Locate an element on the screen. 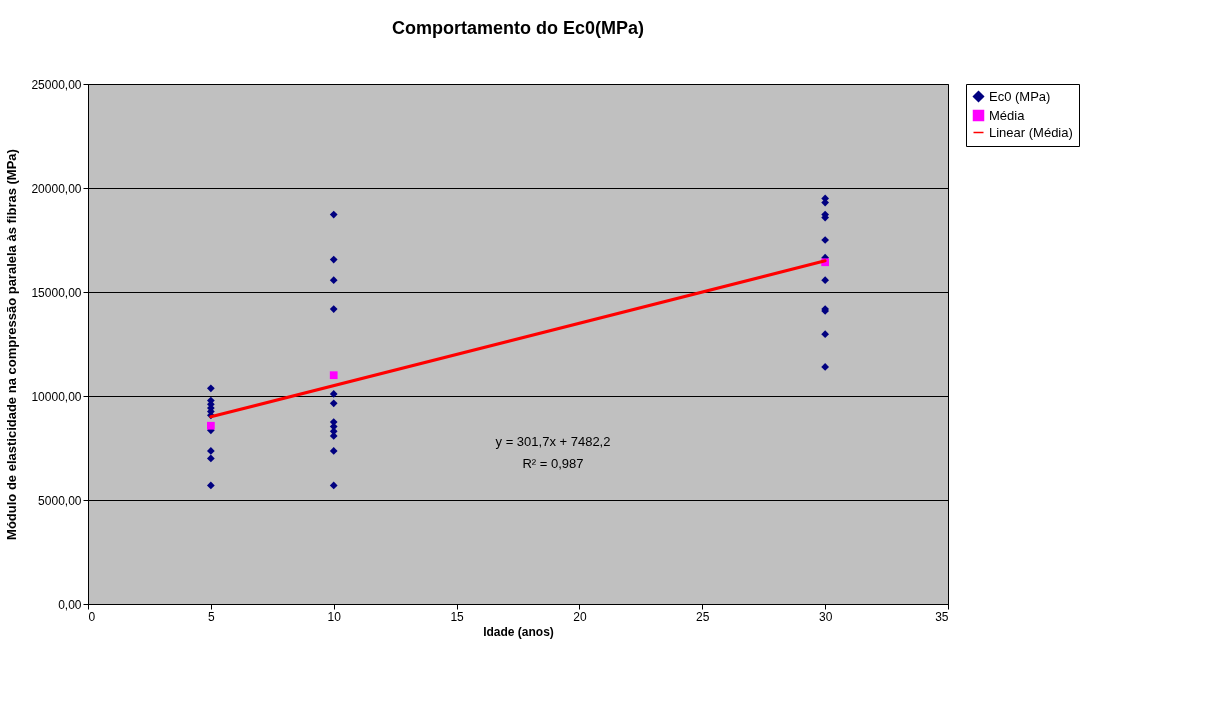 The image size is (1214, 722). x-tick-label: 5 is located at coordinates (212, 616).